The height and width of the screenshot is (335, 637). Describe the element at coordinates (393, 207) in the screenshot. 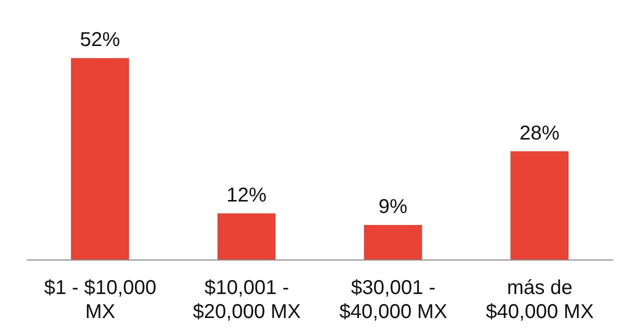

I see `data-label: 9%` at that location.